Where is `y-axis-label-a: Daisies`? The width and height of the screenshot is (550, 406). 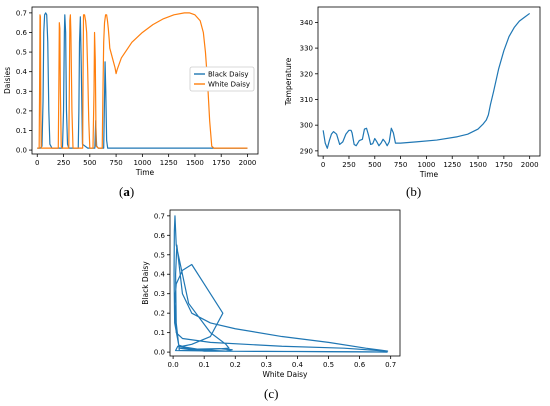
y-axis-label-a: Daisies is located at coordinates (7, 80).